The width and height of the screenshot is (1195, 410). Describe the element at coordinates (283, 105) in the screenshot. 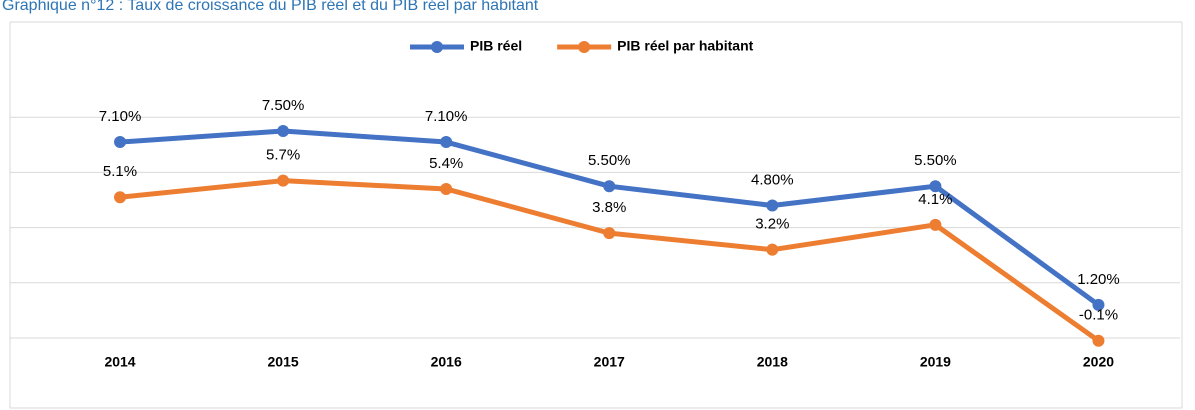

I see `data-label: 7.50%` at that location.